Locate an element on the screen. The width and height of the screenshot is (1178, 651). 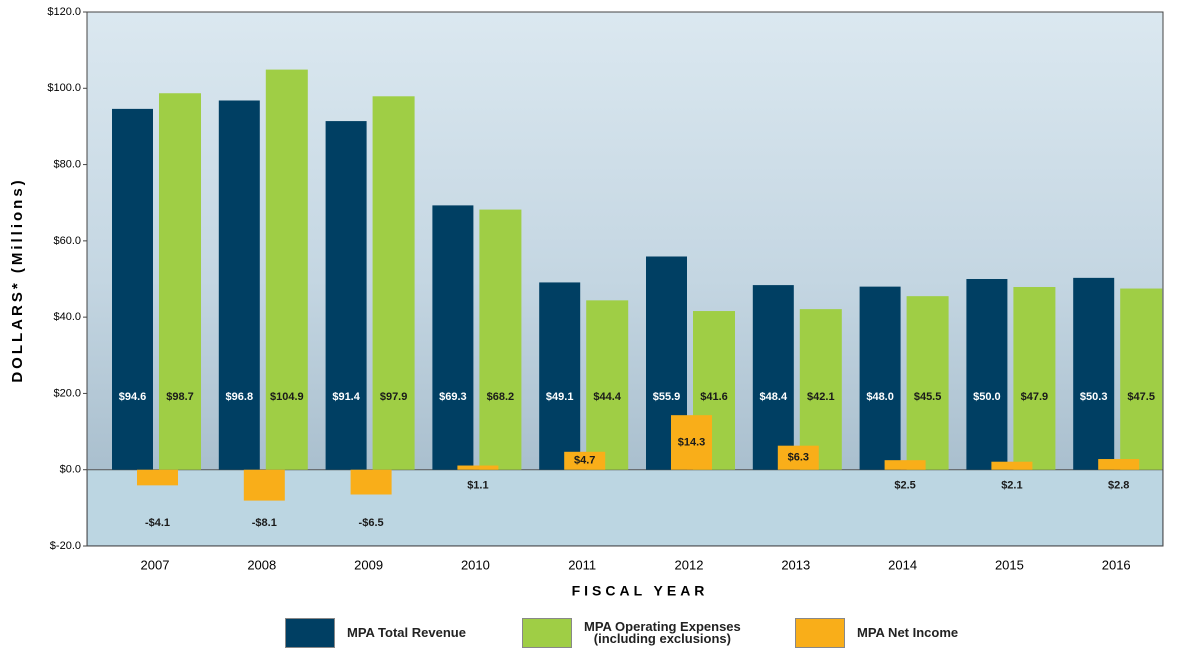
value-label: $42.1 is located at coordinates (821, 397).